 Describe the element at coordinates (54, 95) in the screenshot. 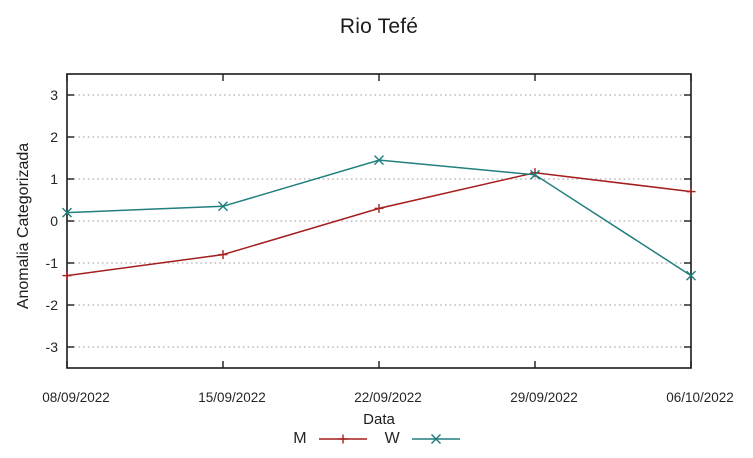

I see `y-tick-label: 3` at that location.